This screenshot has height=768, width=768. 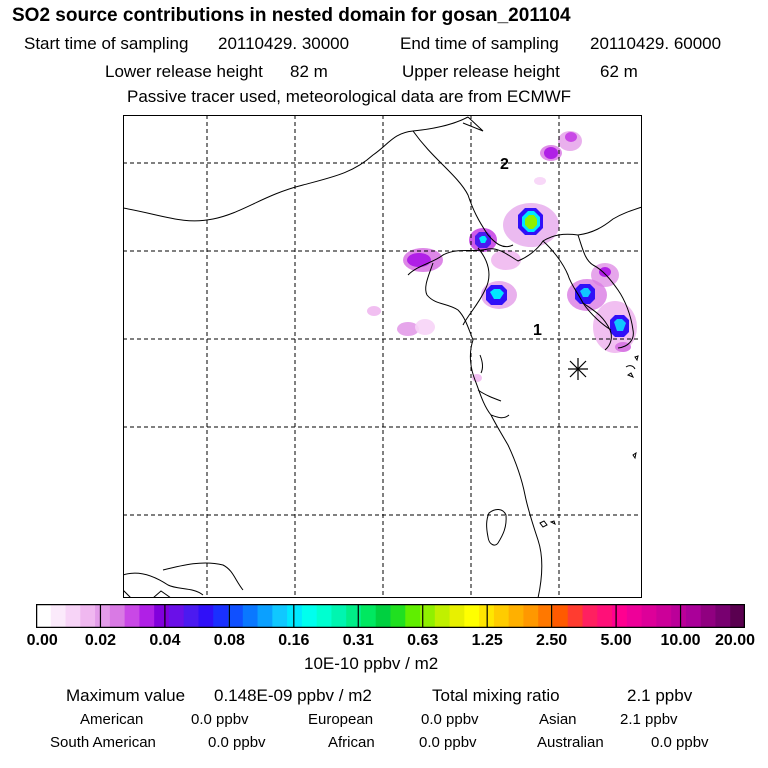 I want to click on colorbar-tick-label: 2.50, so click(x=552, y=640).